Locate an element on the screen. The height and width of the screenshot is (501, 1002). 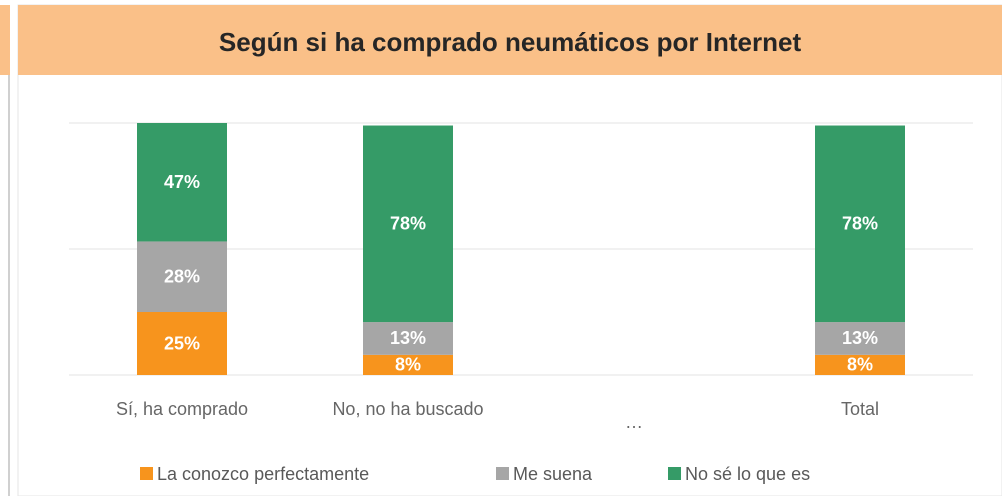
legend-label: La conozco perfectamente is located at coordinates (263, 474).